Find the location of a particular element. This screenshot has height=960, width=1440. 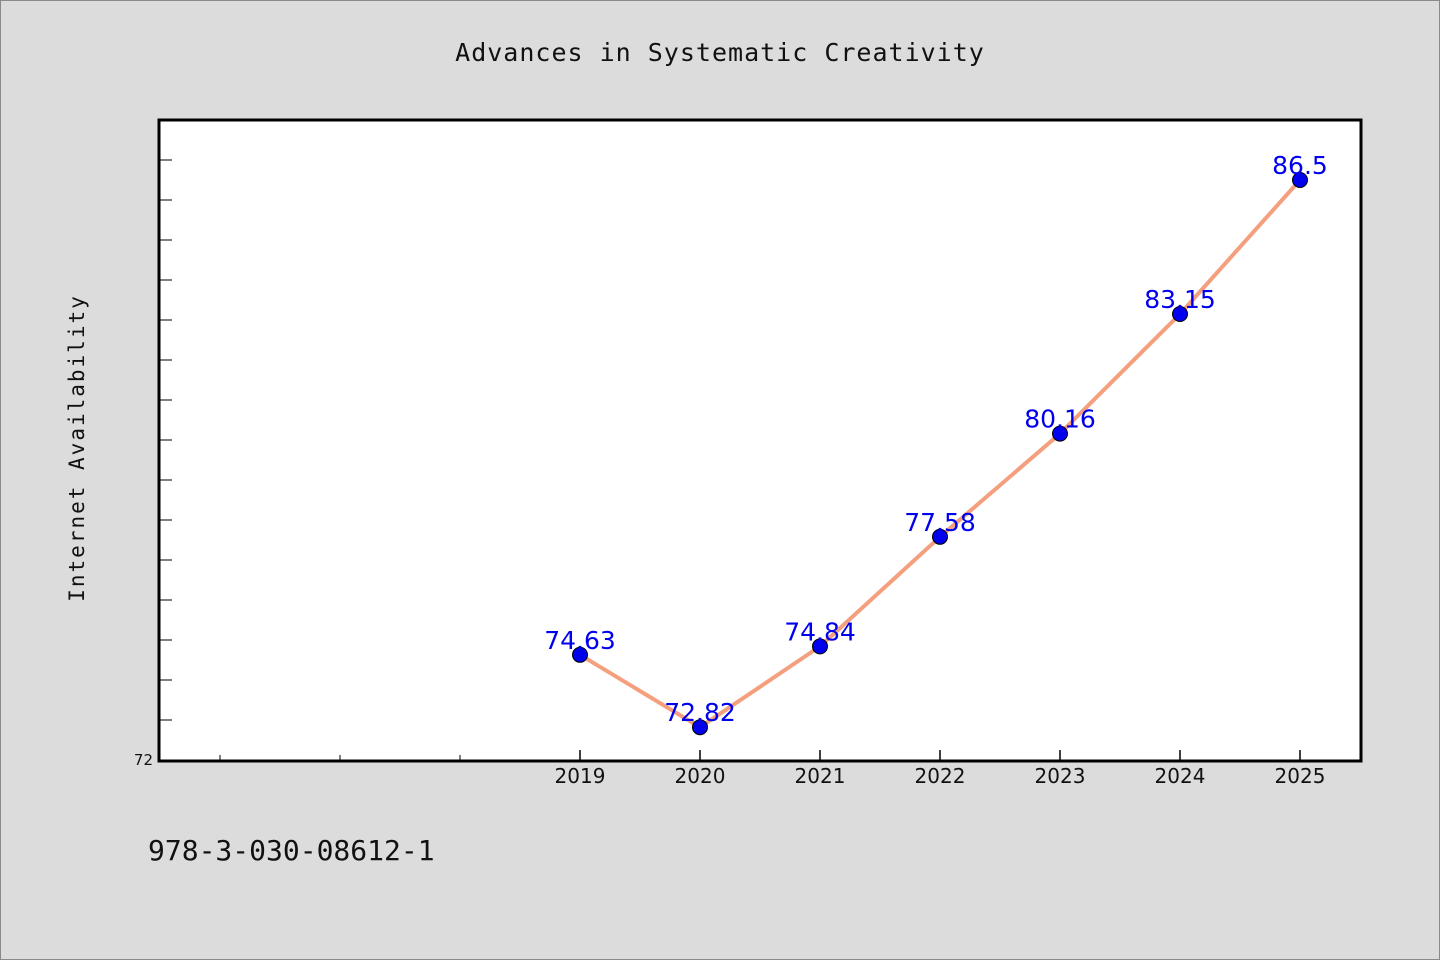

x-tick-label: 2020 is located at coordinates (700, 776).